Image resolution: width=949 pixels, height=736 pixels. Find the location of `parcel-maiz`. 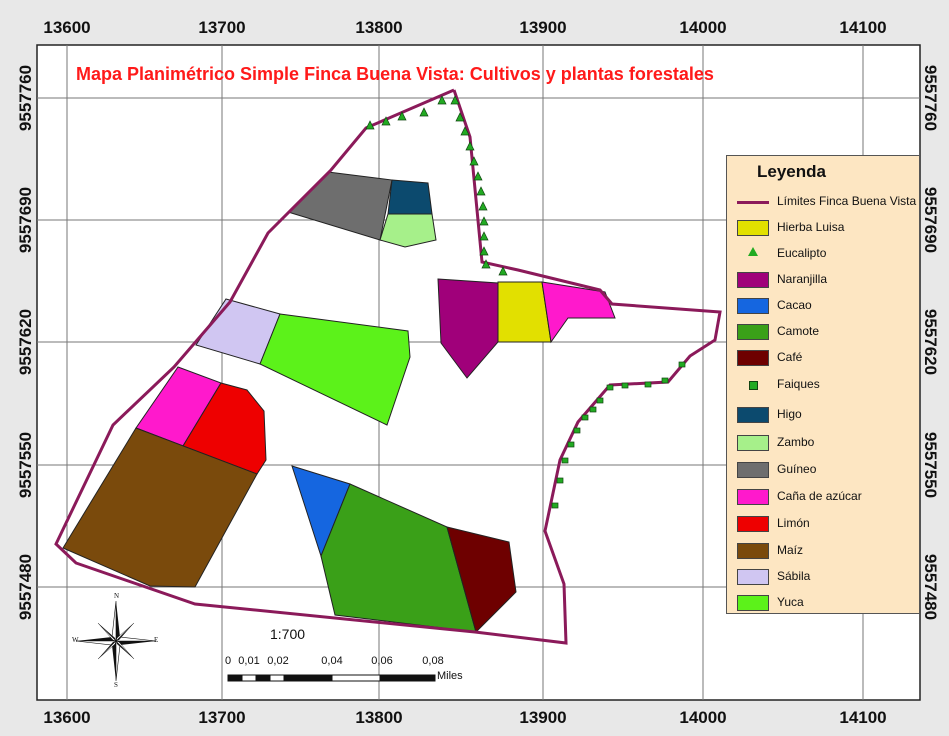

parcel-maiz is located at coordinates (160, 507).